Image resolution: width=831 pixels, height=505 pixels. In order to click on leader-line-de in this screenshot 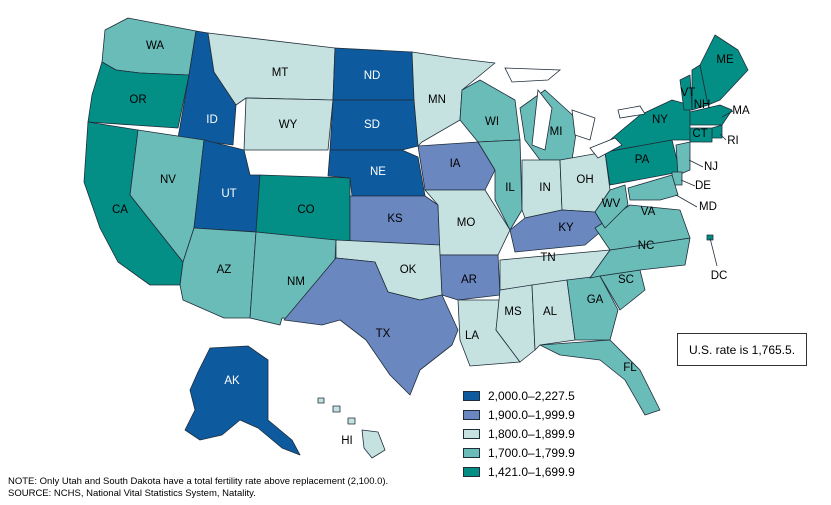, I will do `click(688, 183)`.